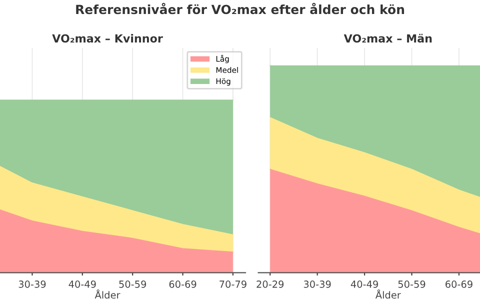 The image size is (480, 300). Describe the element at coordinates (107, 38) in the screenshot. I see `chart-title: VO₂max – Kvinnor` at that location.